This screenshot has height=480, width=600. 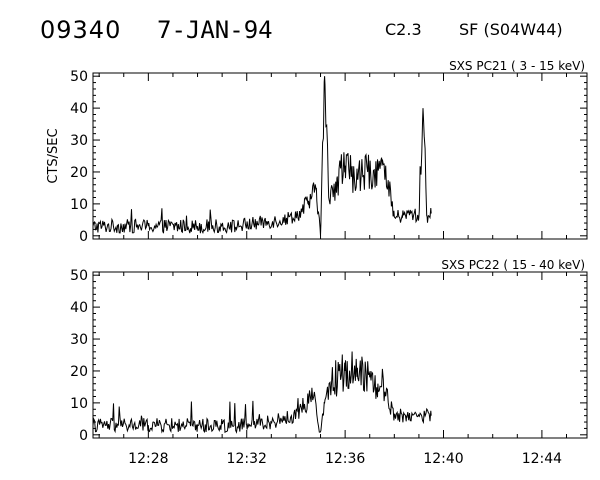 What do you see at coordinates (511, 29) in the screenshot?
I see `flare-location: SF (S04W44)` at bounding box center [511, 29].